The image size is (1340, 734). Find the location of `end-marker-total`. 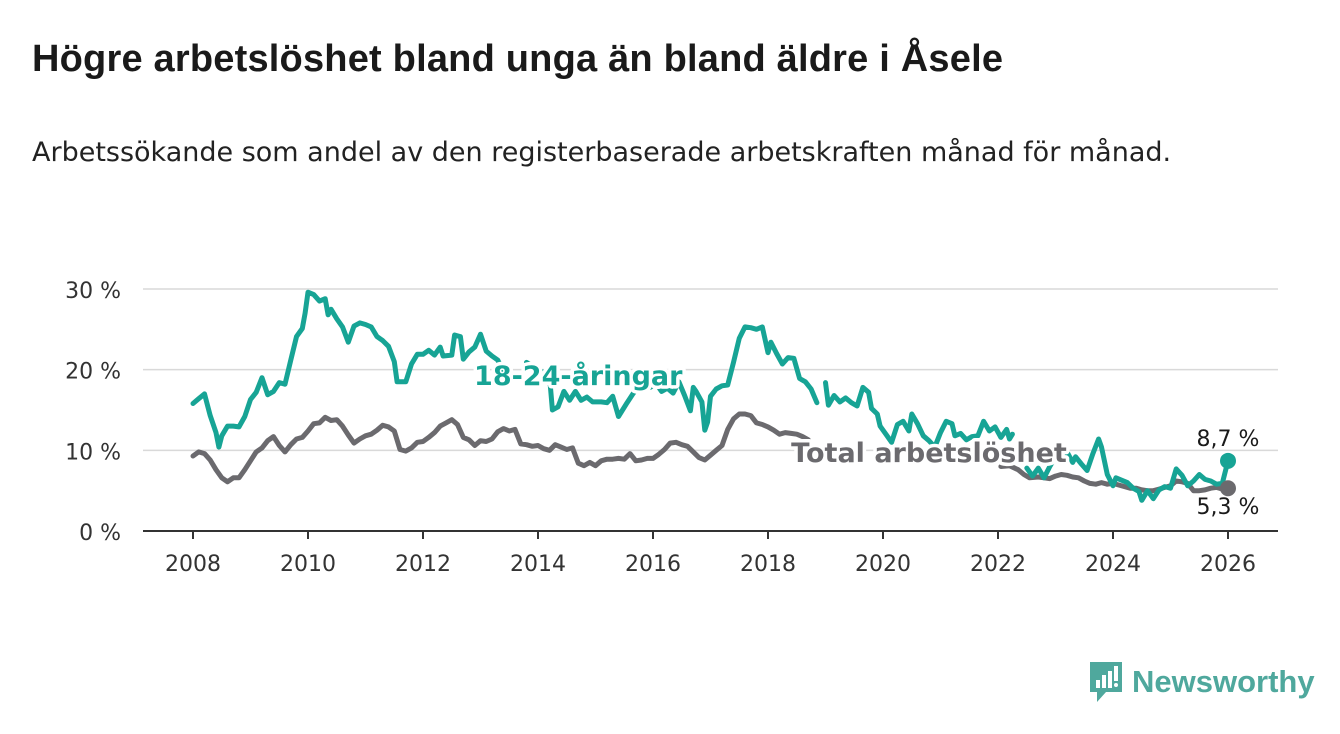

end-marker-total is located at coordinates (1228, 488).